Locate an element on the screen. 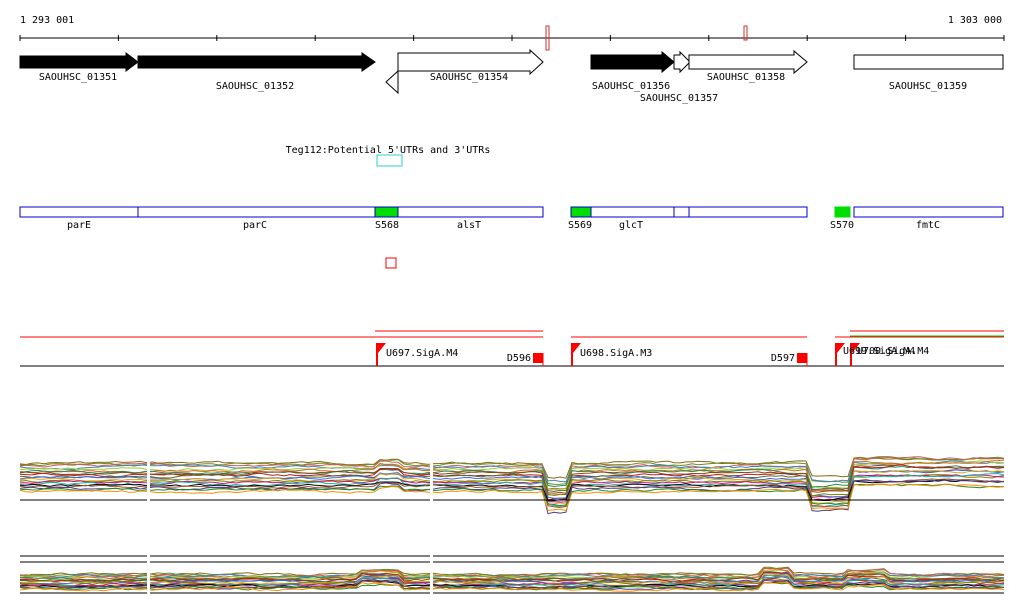 Image resolution: width=1024 pixels, height=611 pixels. gene-name-track: parE parC alsT glcT fmtC S568 S569 S570 is located at coordinates (511, 218).